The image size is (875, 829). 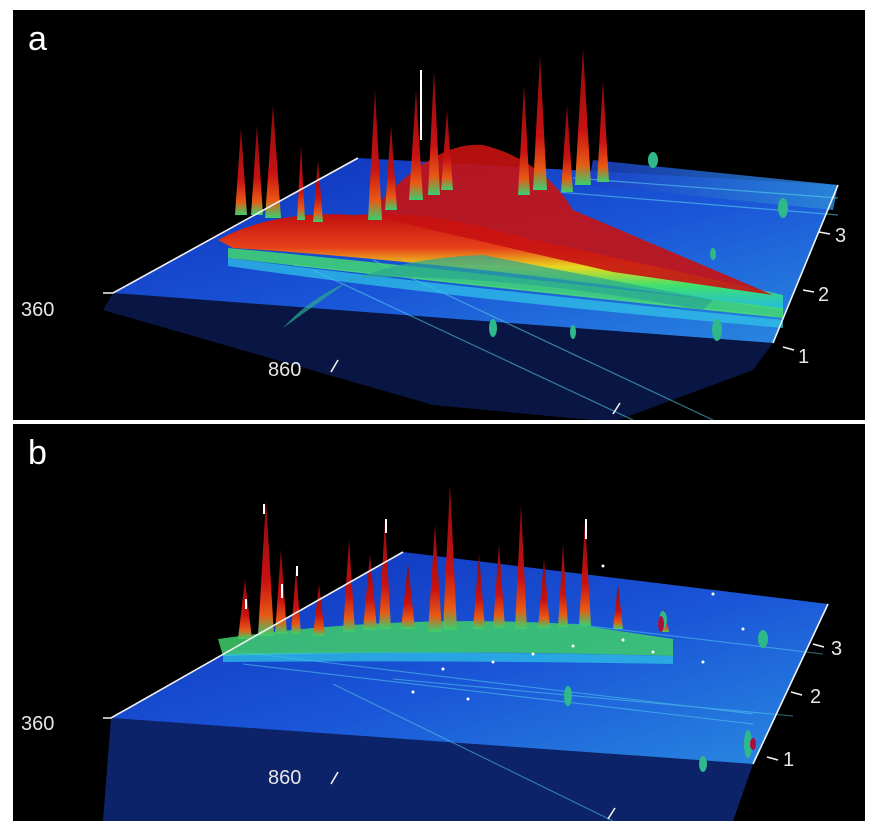 What do you see at coordinates (231, 225) in the screenshot?
I see `axis-x-back-a` at bounding box center [231, 225].